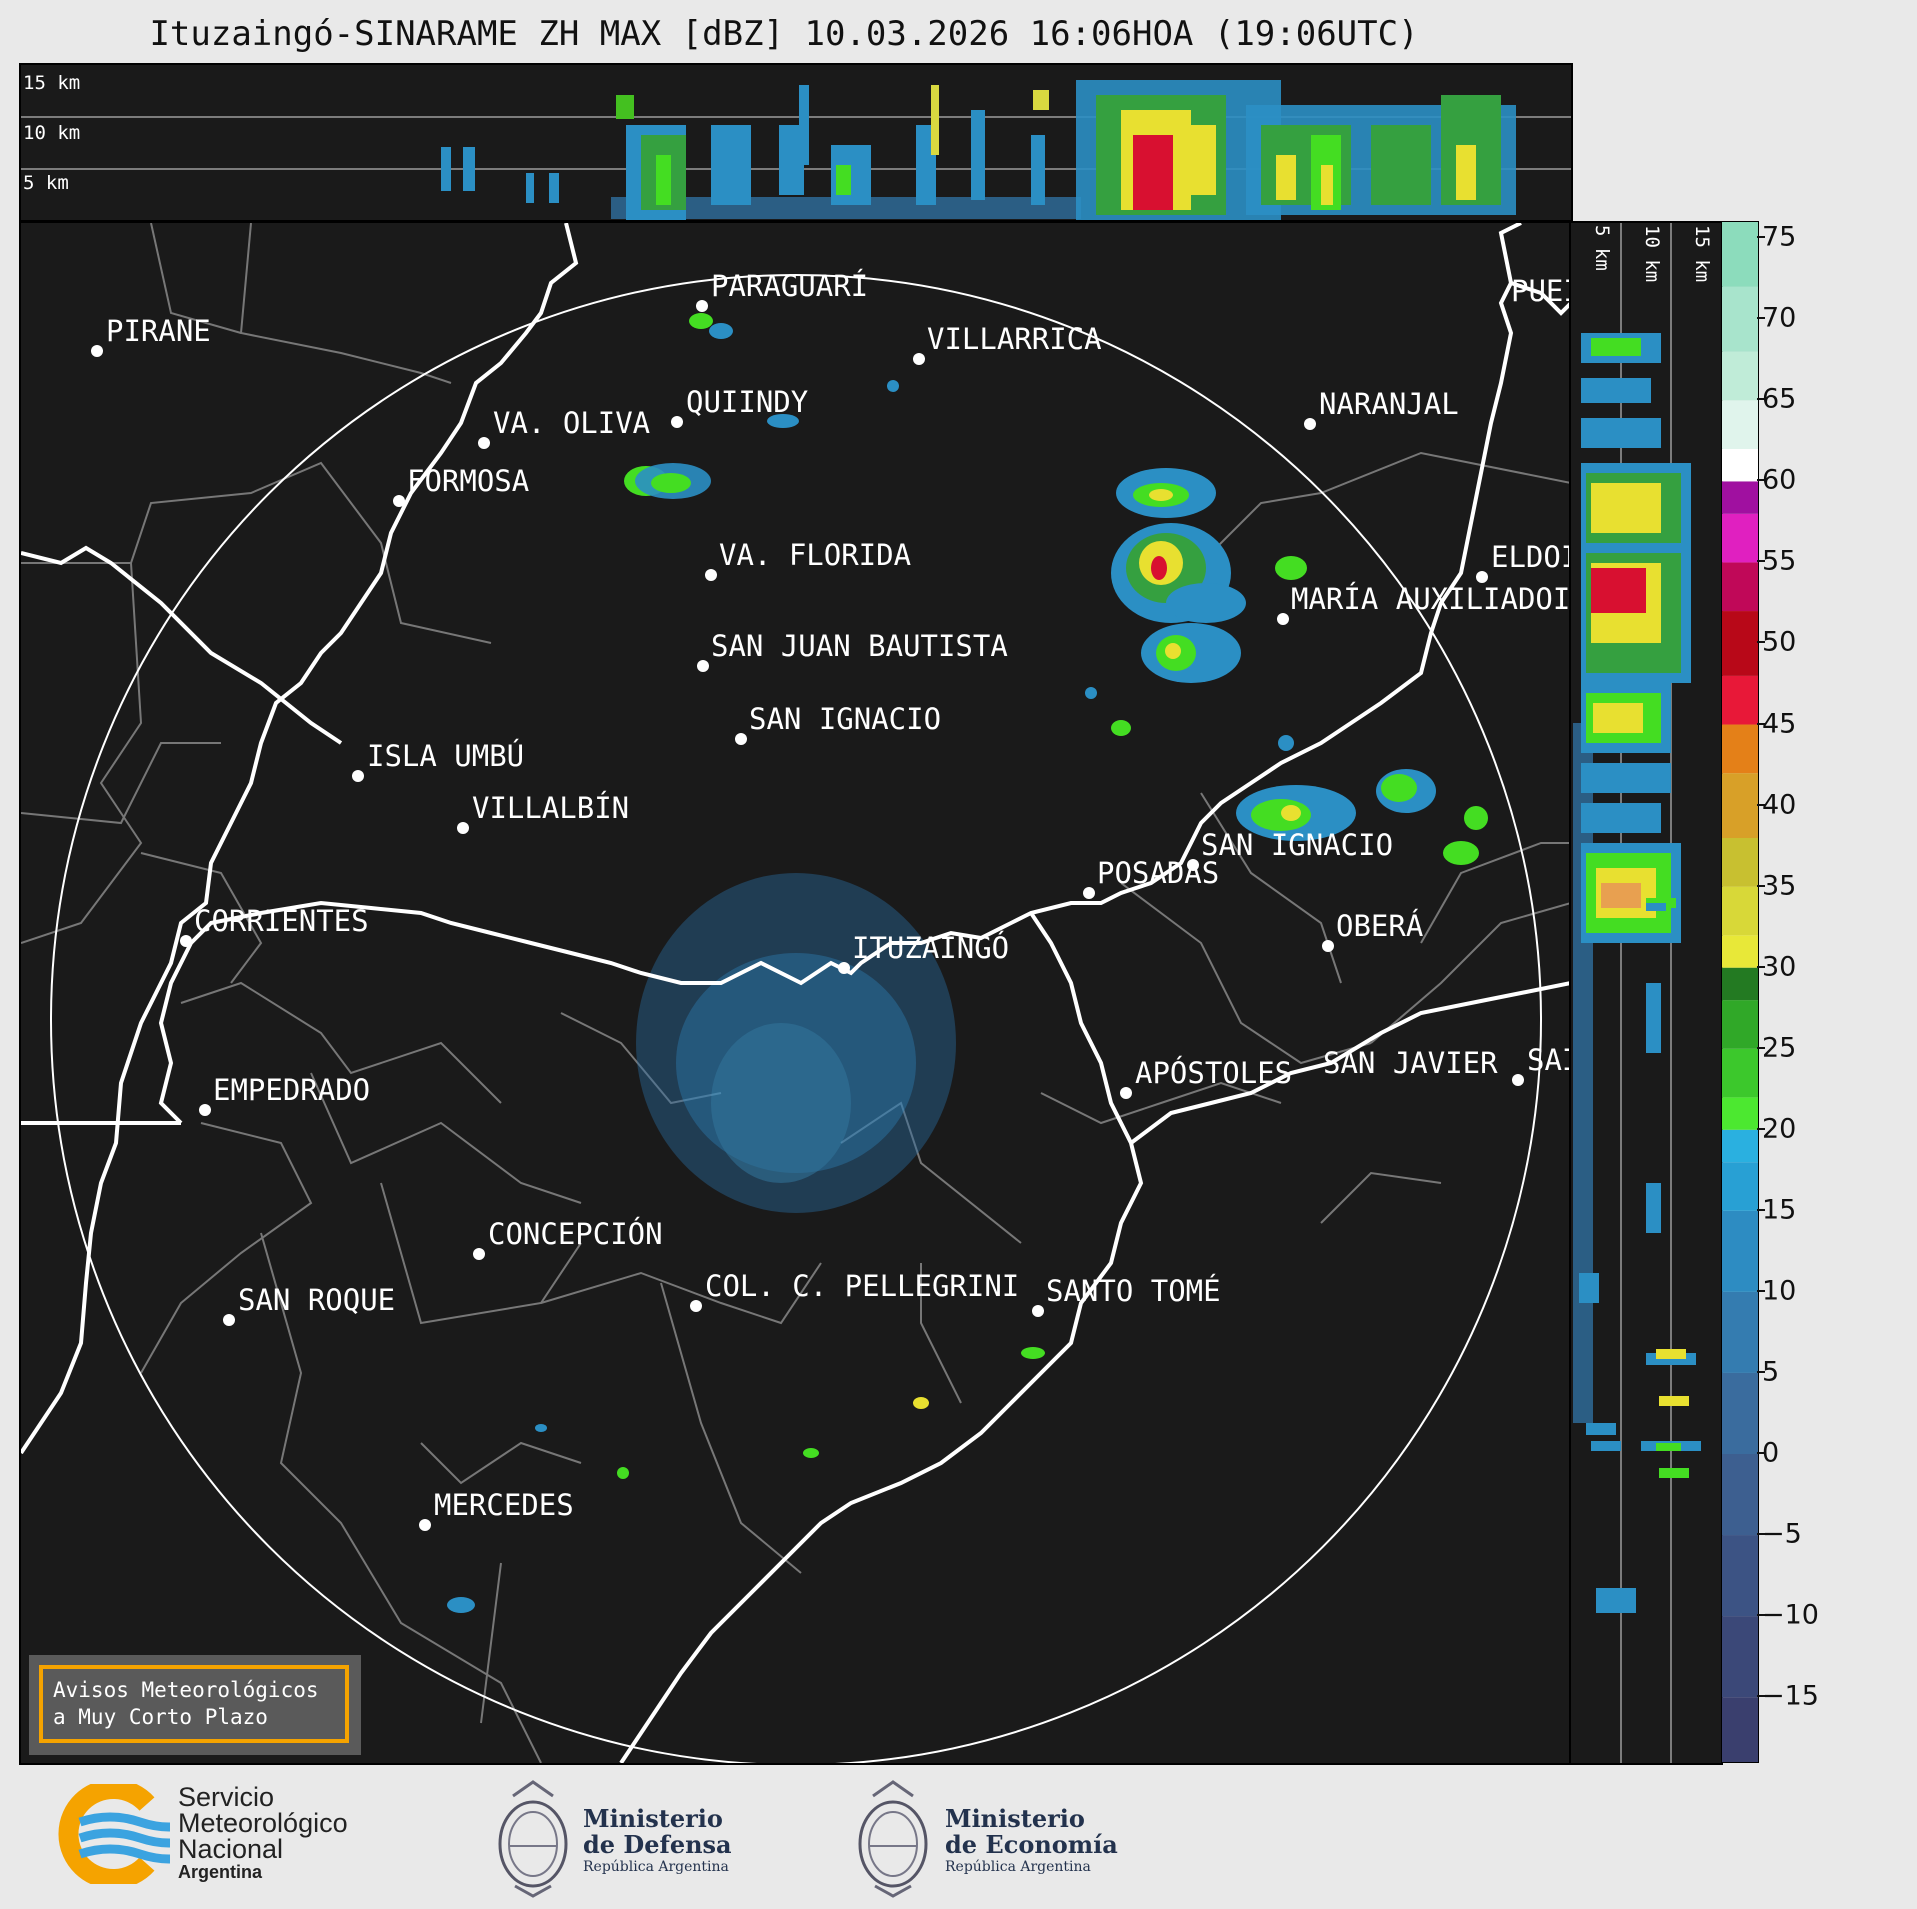  What do you see at coordinates (1782, 1534) in the screenshot?
I see `colorbar-tick-label: −5` at bounding box center [1782, 1534].